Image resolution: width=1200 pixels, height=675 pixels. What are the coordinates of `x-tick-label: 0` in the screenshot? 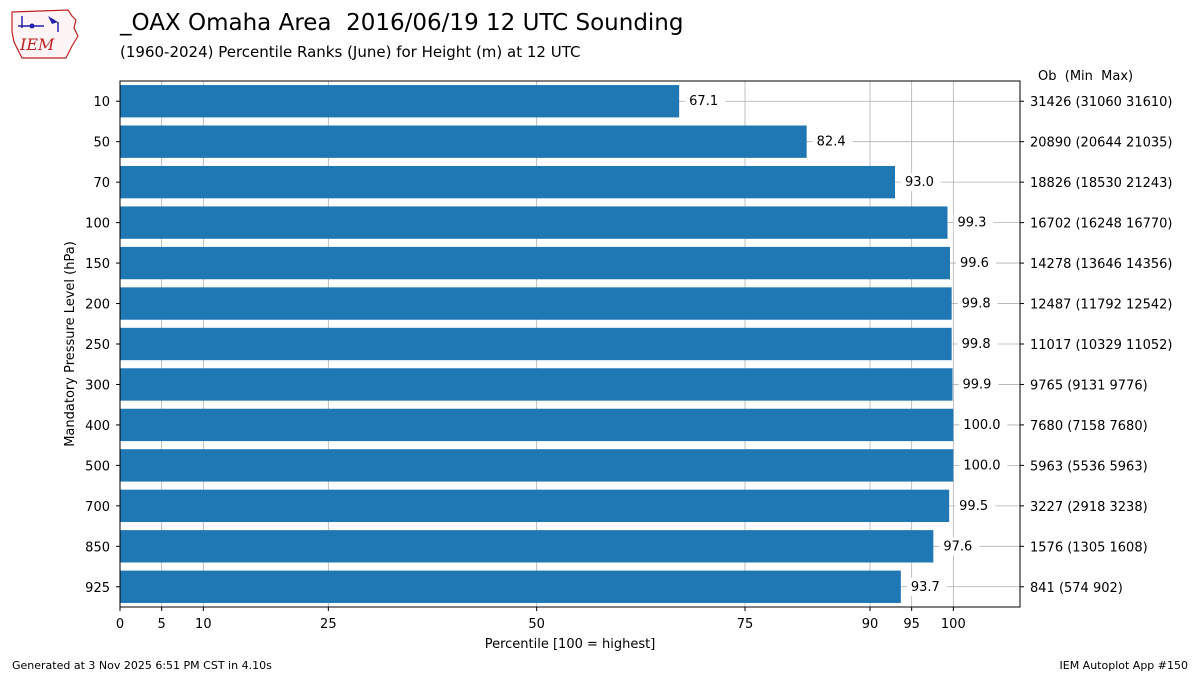 It's located at (120, 624).